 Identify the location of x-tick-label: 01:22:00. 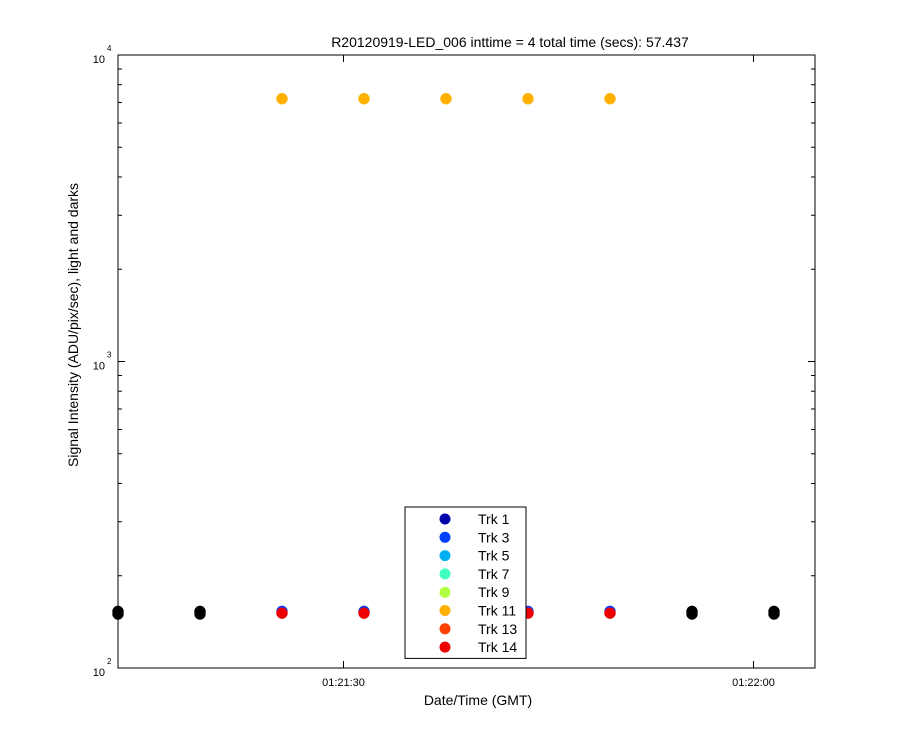
(753, 683).